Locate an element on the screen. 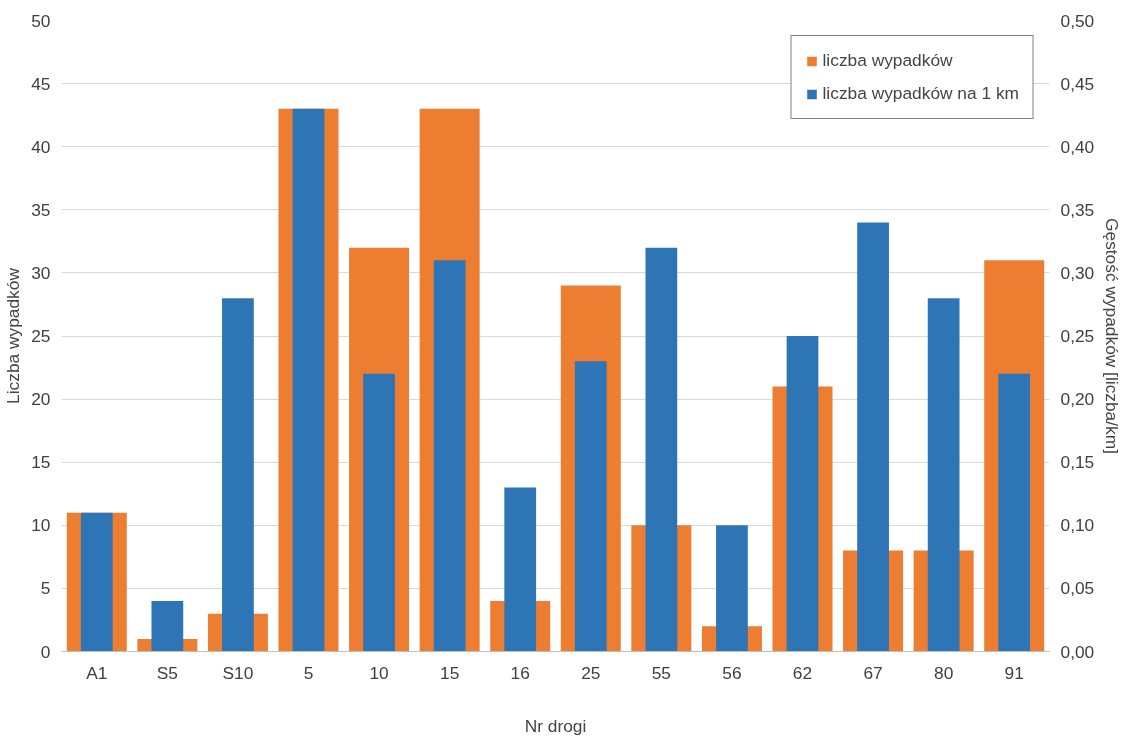  y2-tick-label: 0,40 is located at coordinates (1077, 146).